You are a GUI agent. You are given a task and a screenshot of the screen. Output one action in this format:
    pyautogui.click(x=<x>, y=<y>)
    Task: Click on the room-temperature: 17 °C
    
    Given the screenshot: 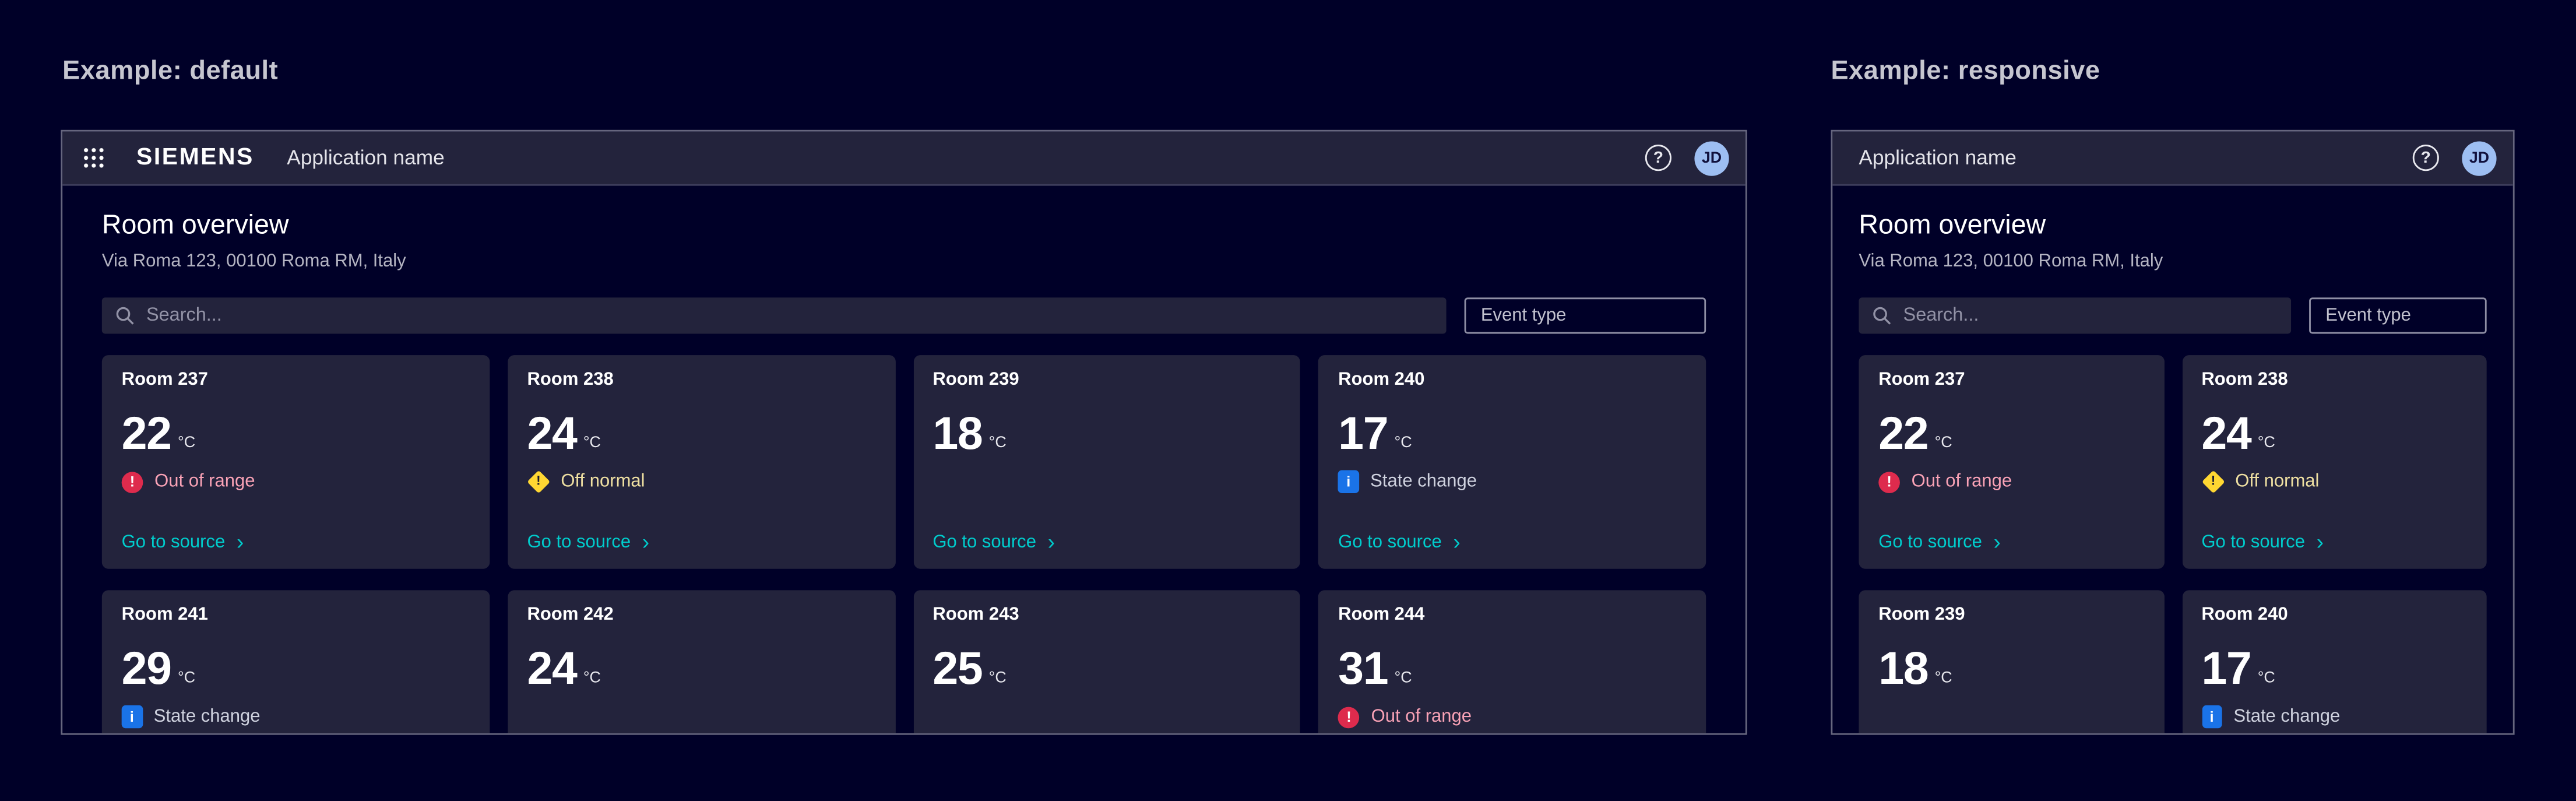 What is the action you would take?
    pyautogui.click(x=2333, y=668)
    